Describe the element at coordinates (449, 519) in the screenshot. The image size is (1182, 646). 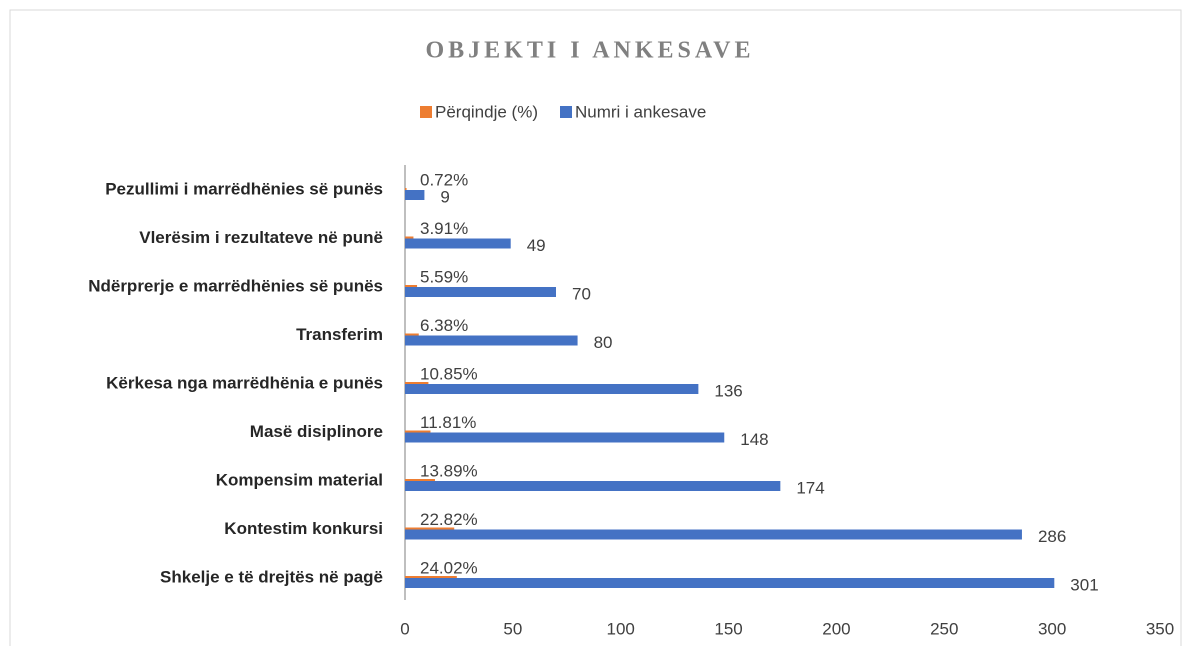
I see `data-label: 22.82%` at that location.